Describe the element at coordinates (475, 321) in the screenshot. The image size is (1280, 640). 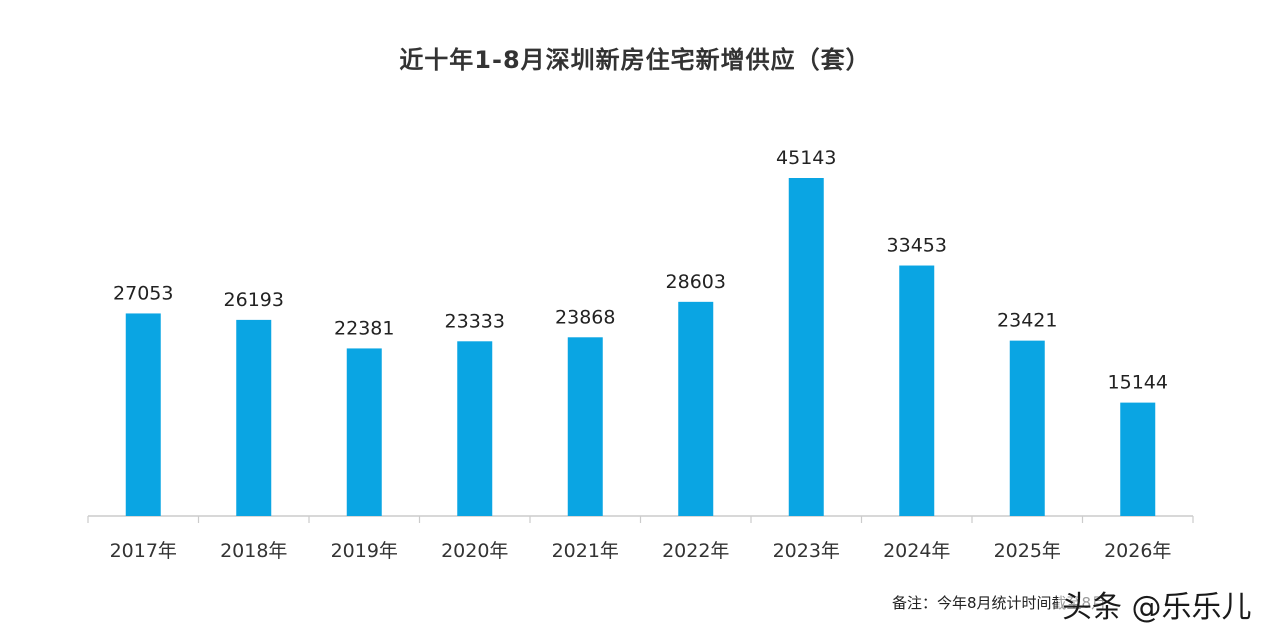
I see `data-label: 23333` at that location.